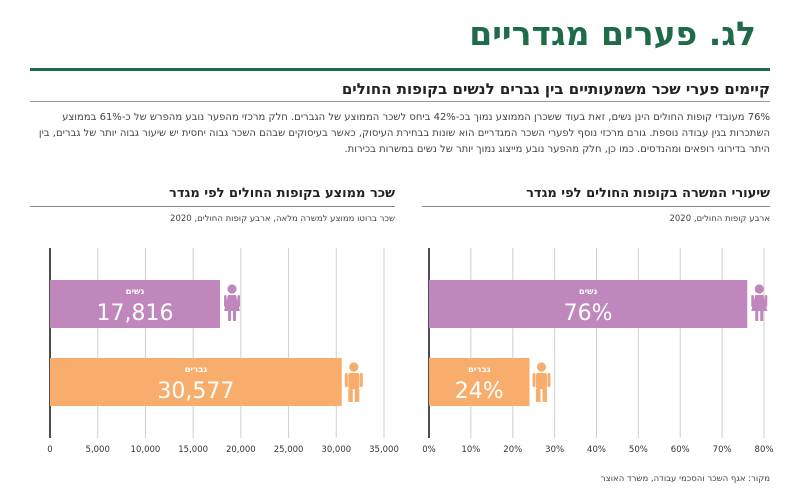 The width and height of the screenshot is (800, 498). I want to click on page-title: לג. פערים מגדריים, so click(612, 33).